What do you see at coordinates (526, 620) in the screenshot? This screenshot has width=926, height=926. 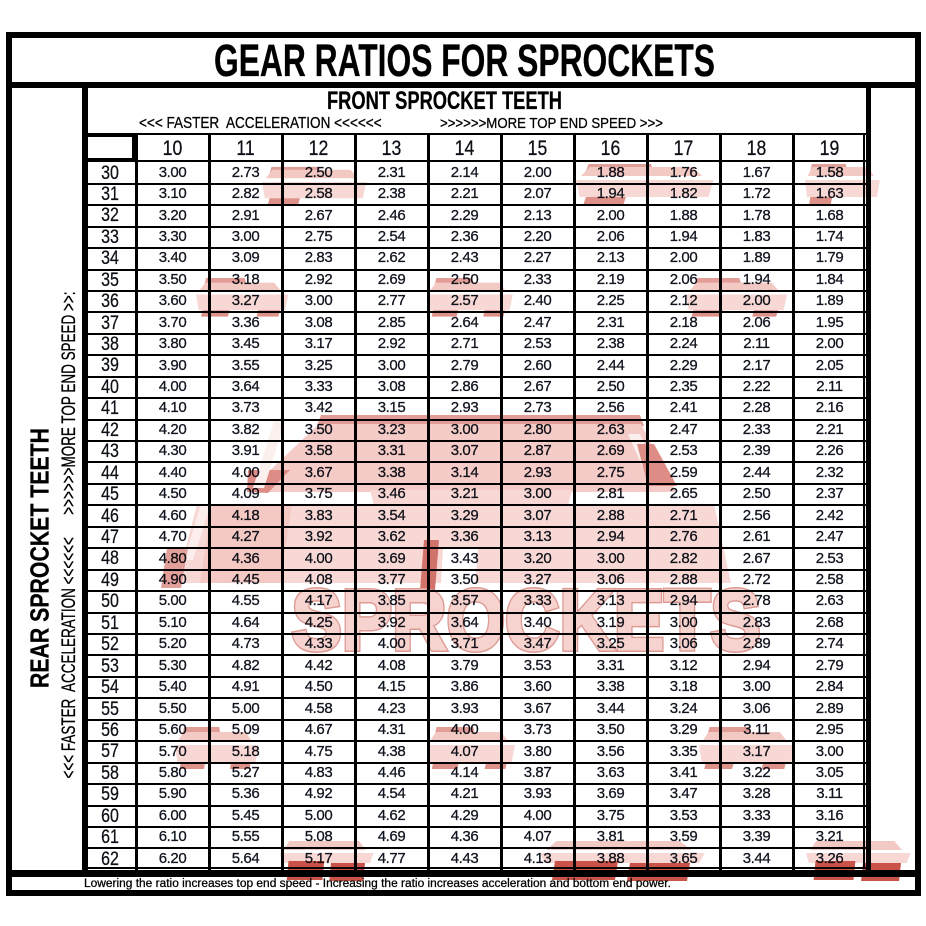 I see `svg-text: SPROCKETS` at bounding box center [526, 620].